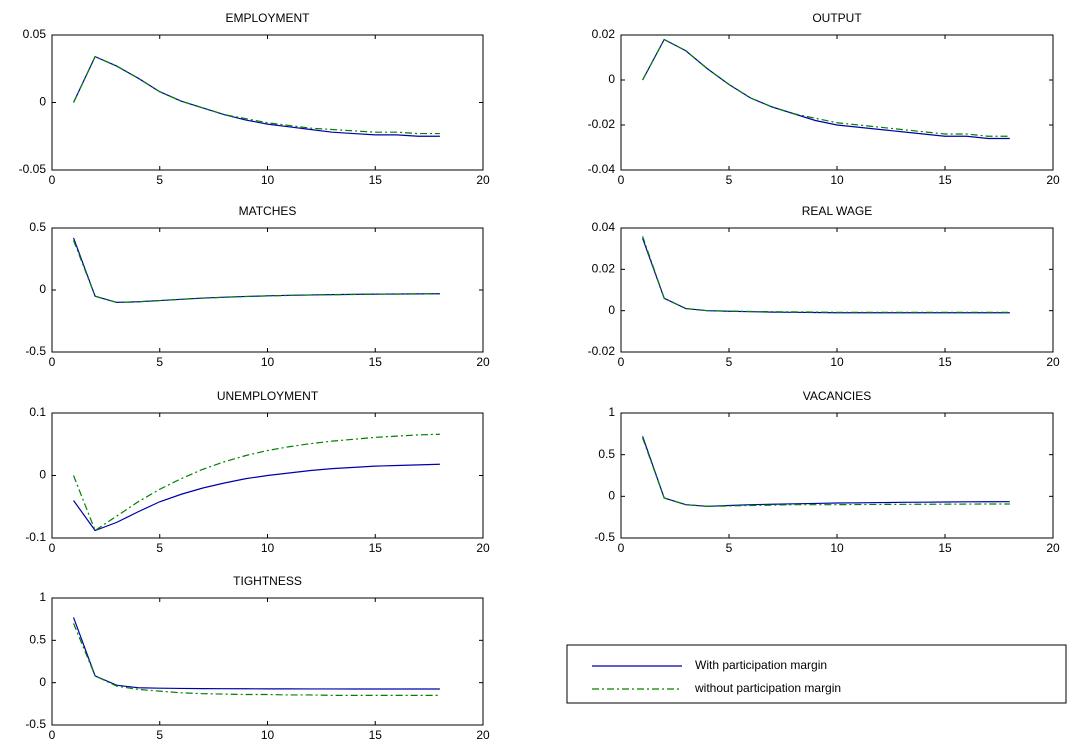 Image resolution: width=1070 pixels, height=749 pixels. What do you see at coordinates (267, 18) in the screenshot?
I see `chart-title: EMPLOYMENT` at bounding box center [267, 18].